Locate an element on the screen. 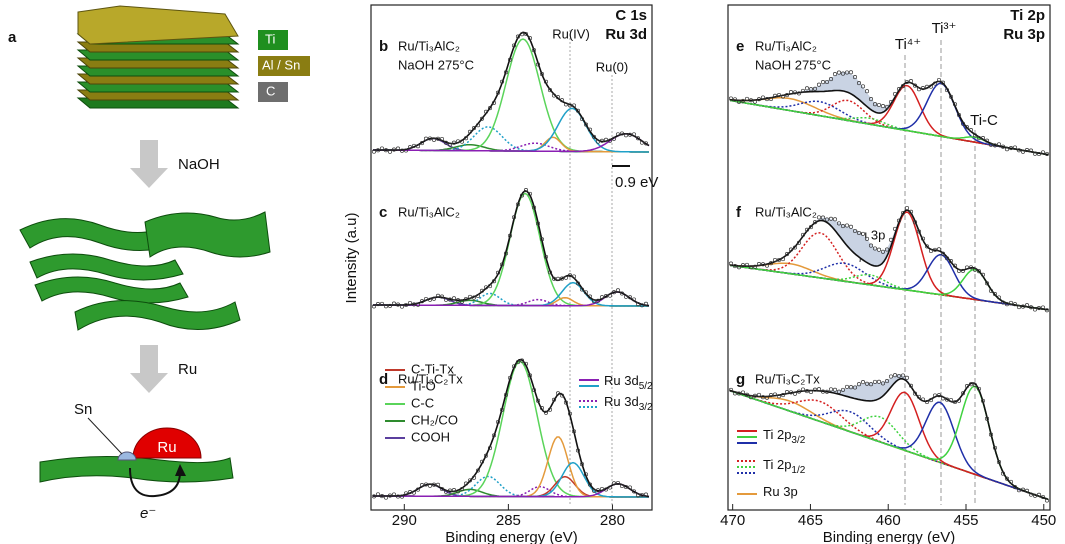  envelope is located at coordinates (511, 248).